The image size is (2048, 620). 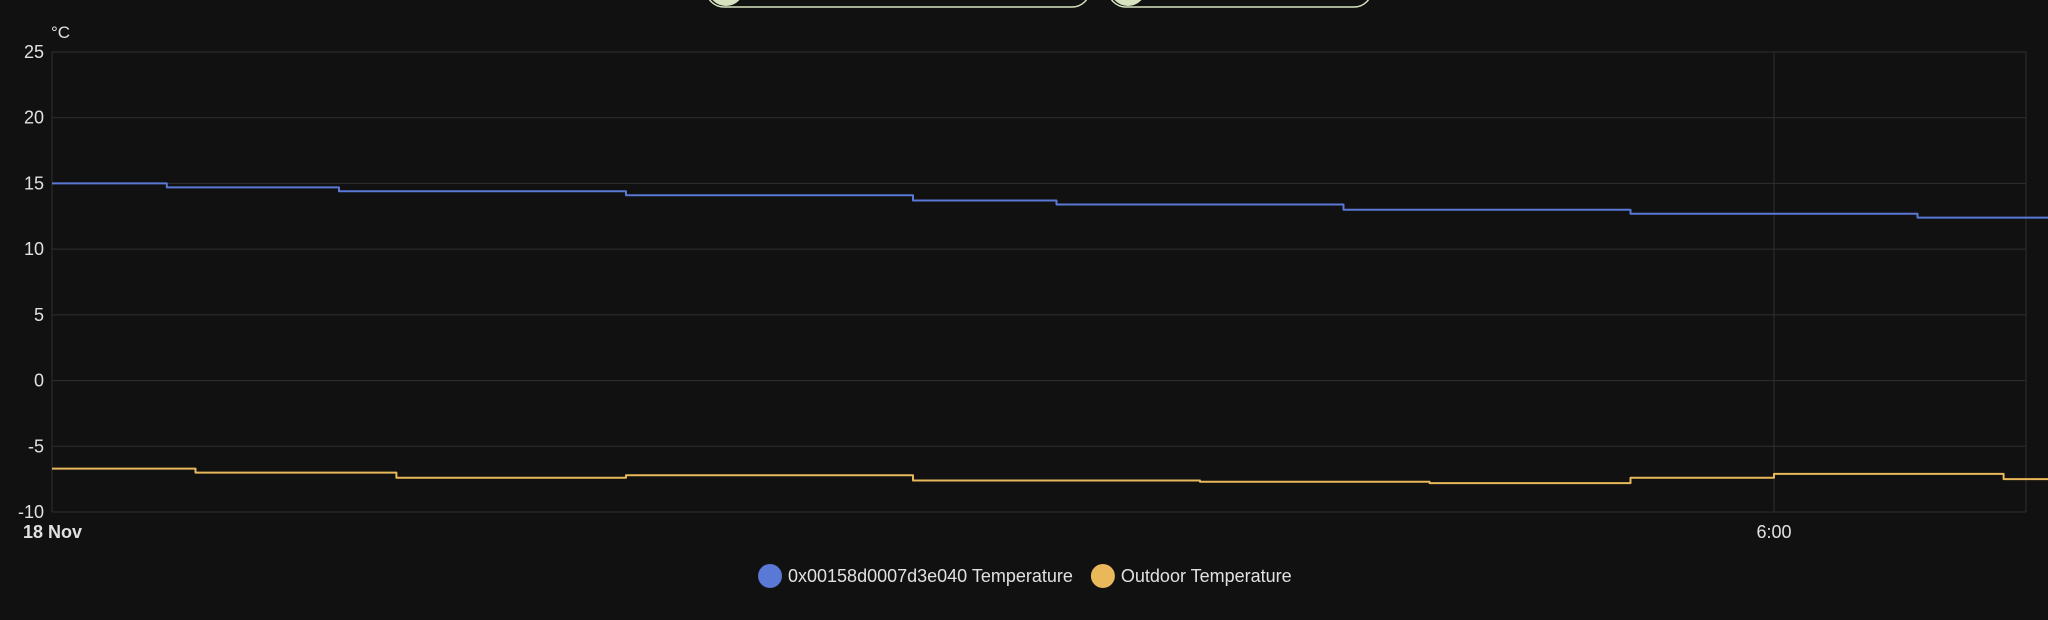 I want to click on y-axis-unit-label: °C, so click(x=60, y=32).